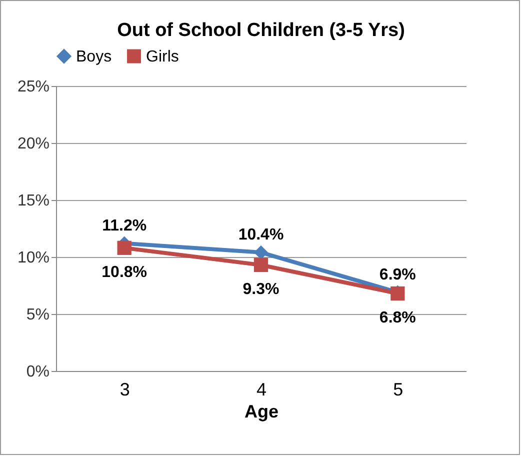 This screenshot has width=524, height=459. What do you see at coordinates (261, 30) in the screenshot?
I see `chart-title: Out of School Children (3-5 Yrs)` at bounding box center [261, 30].